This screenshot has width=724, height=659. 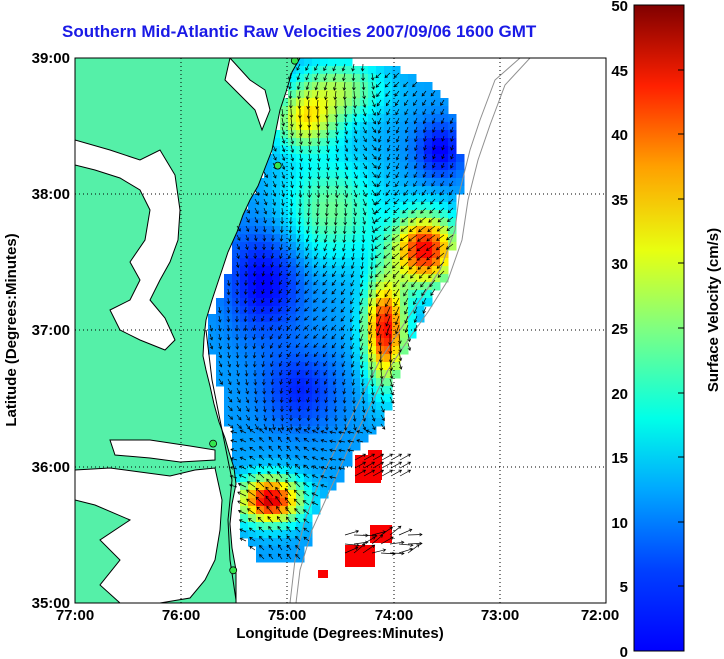 What do you see at coordinates (500, 615) in the screenshot?
I see `x-tick-label: 73:00` at bounding box center [500, 615].